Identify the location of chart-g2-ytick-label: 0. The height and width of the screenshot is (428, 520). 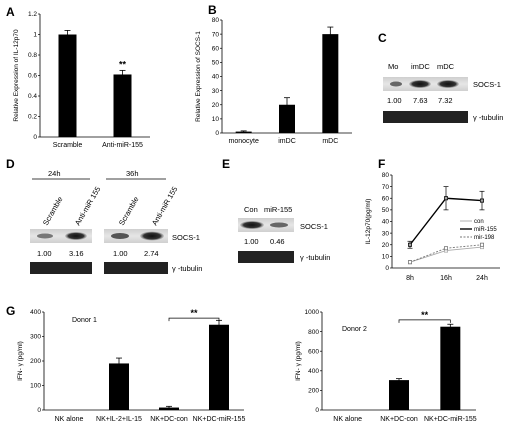
(317, 410).